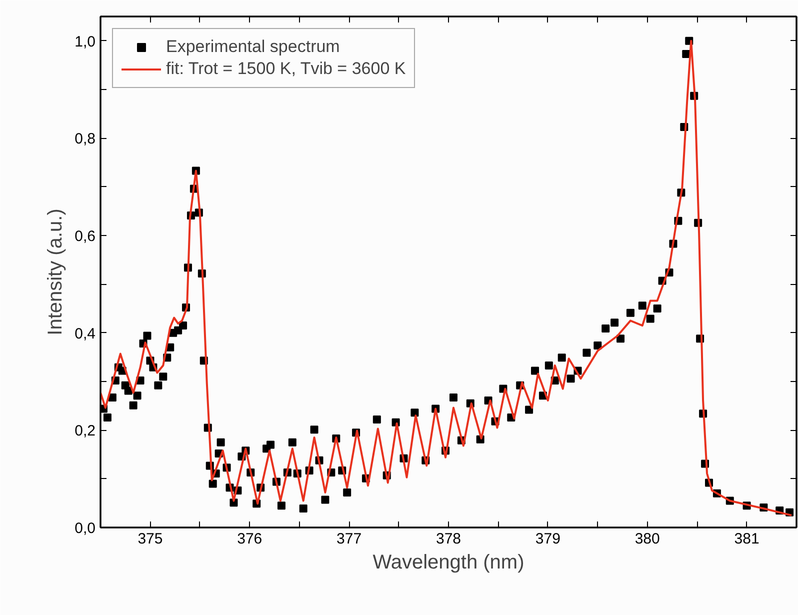  Describe the element at coordinates (85, 236) in the screenshot. I see `y-tick-label: 0,6` at that location.